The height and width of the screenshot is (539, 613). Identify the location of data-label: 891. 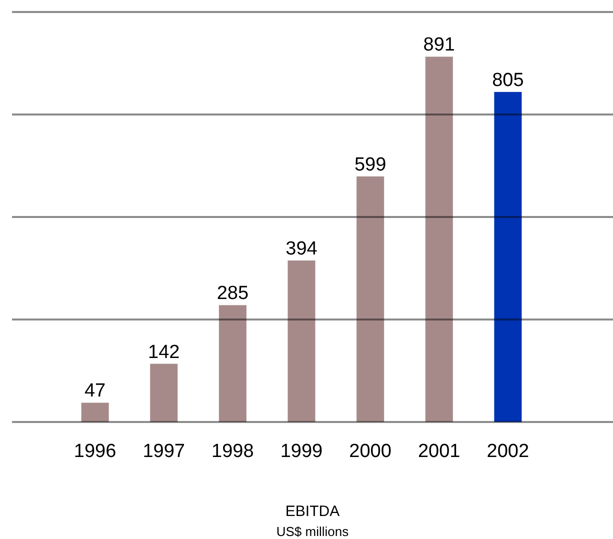
(439, 45).